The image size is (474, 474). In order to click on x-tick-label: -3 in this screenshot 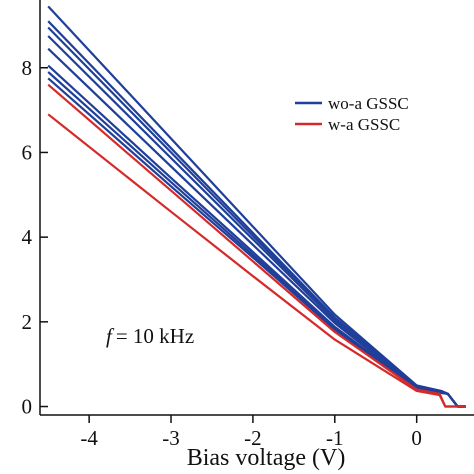, I will do `click(171, 438)`.